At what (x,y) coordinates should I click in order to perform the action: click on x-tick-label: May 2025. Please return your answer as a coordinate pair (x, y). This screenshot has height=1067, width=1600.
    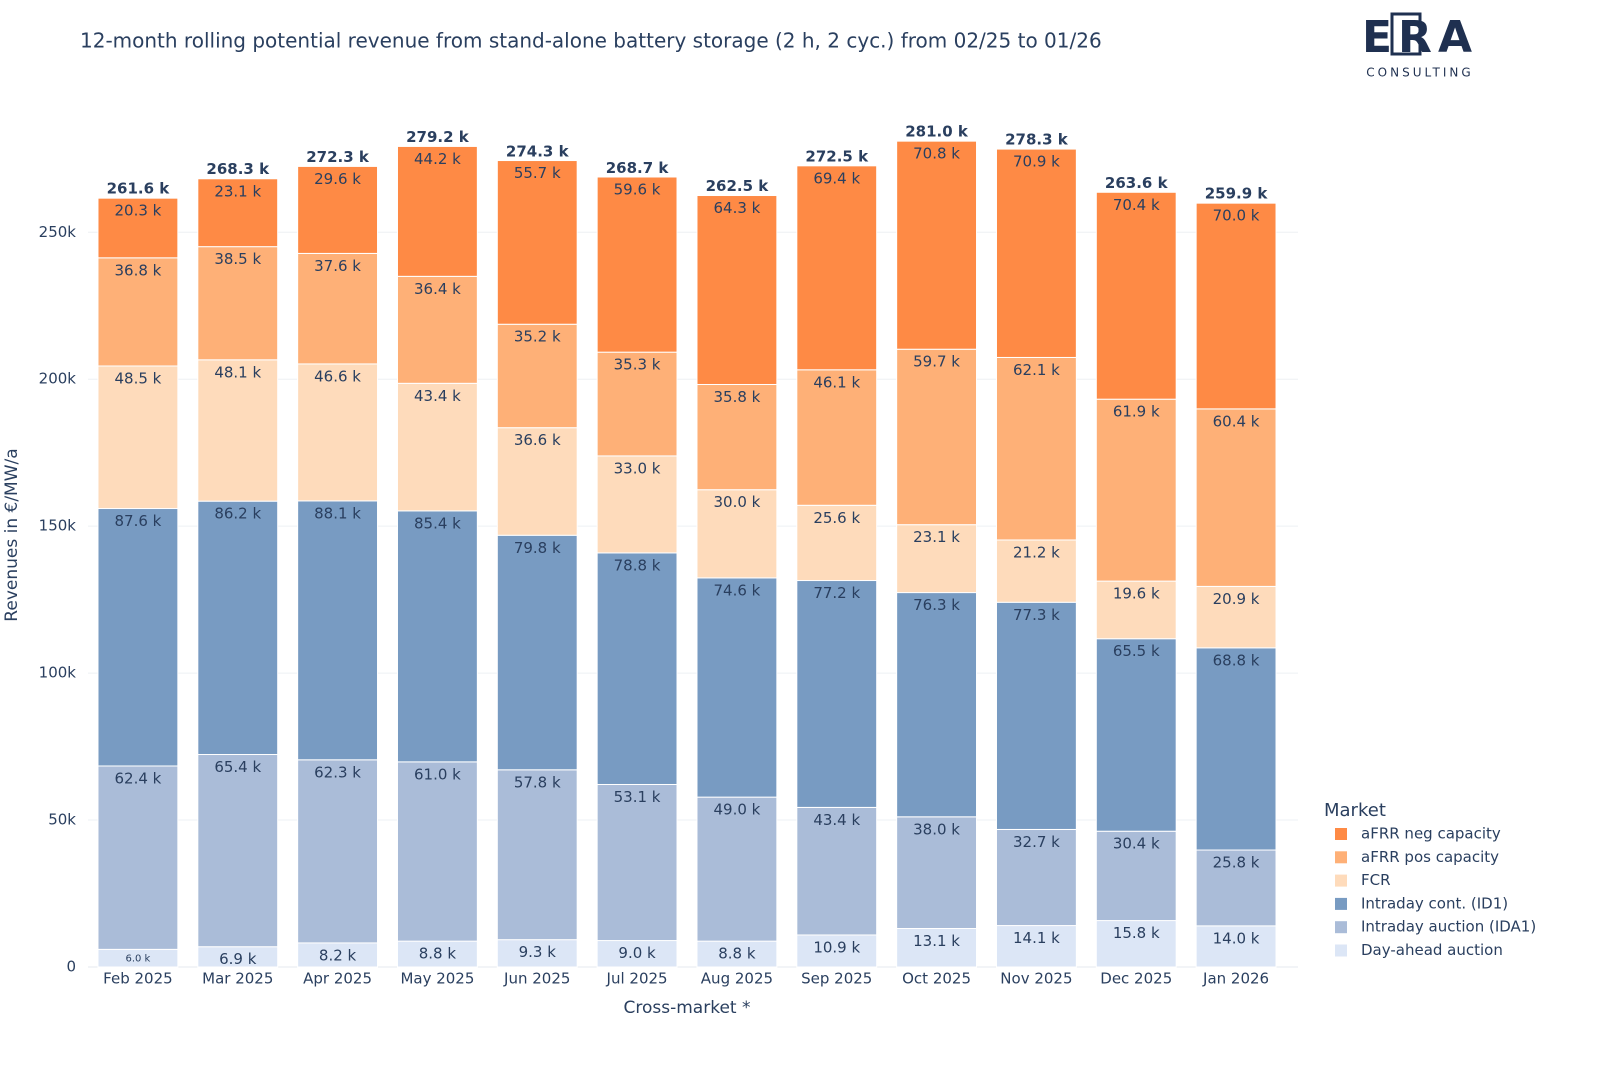
    Looking at the image, I should click on (437, 979).